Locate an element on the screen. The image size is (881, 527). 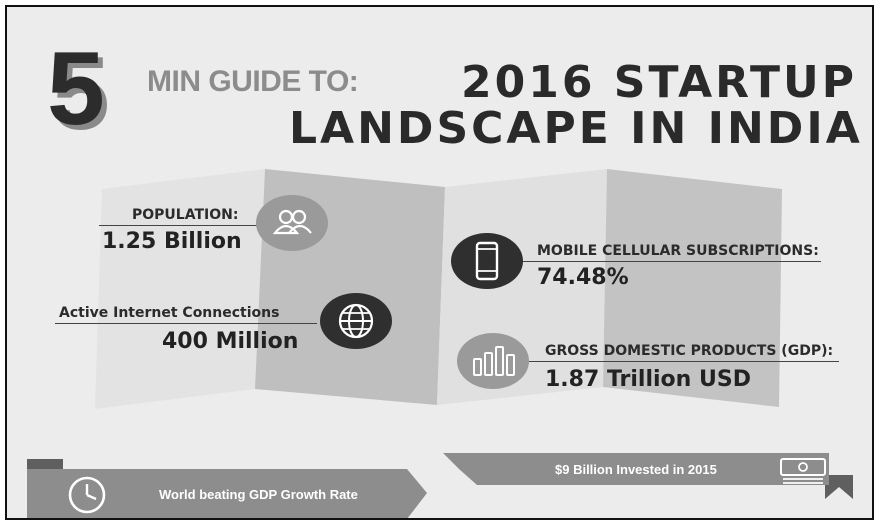
internet-label: Active Internet Connections is located at coordinates (169, 313).